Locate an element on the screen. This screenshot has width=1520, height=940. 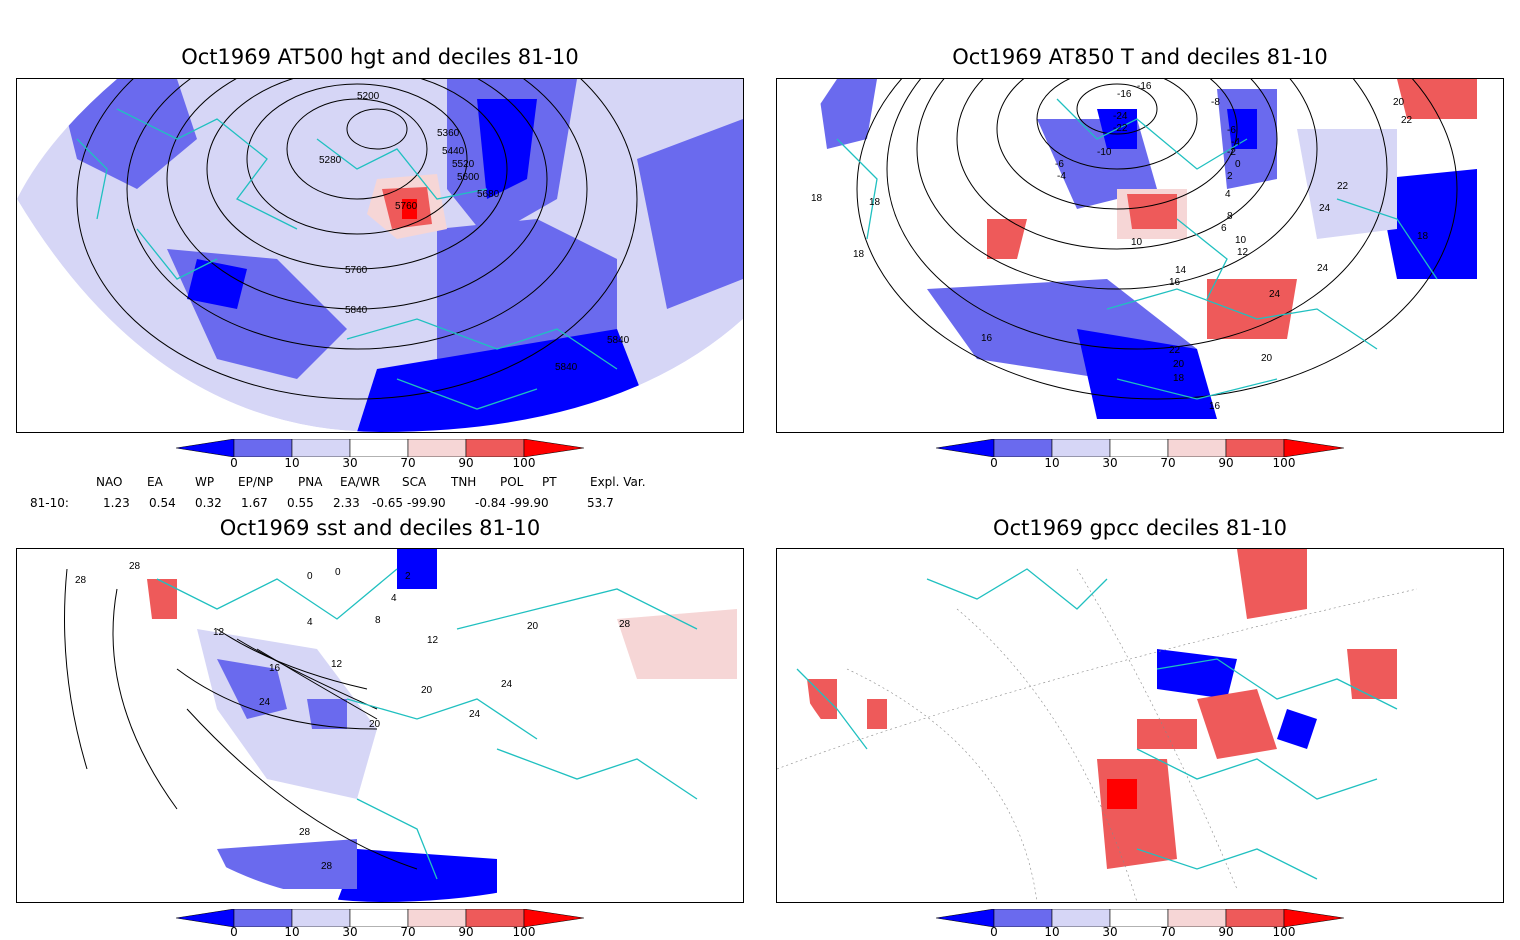
hgt-contour-label: 5360 is located at coordinates (448, 133).